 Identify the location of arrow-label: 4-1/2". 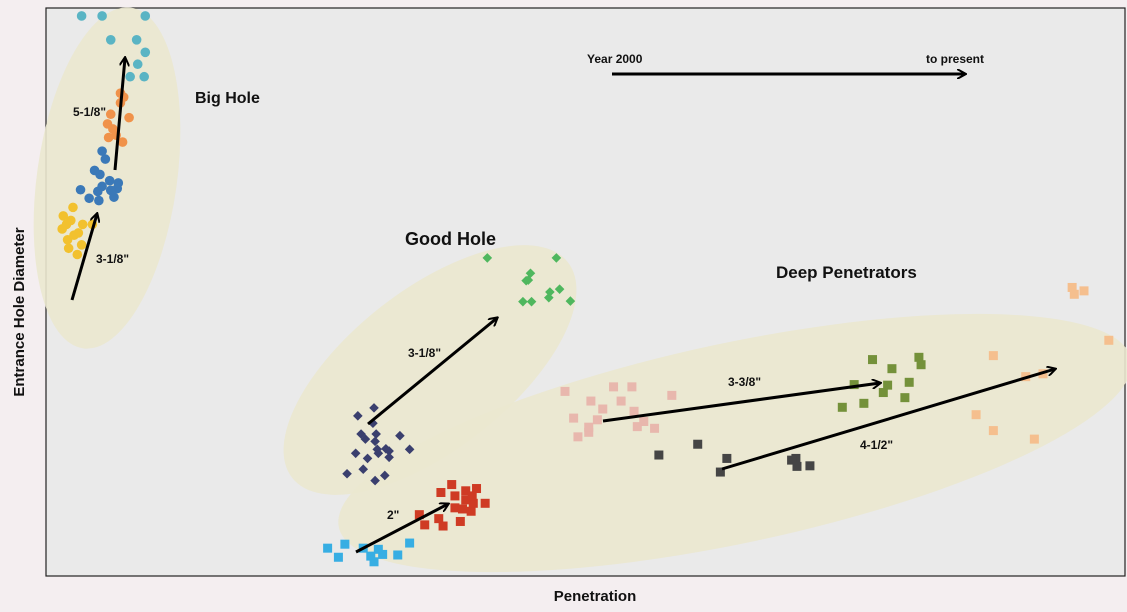
(876, 445).